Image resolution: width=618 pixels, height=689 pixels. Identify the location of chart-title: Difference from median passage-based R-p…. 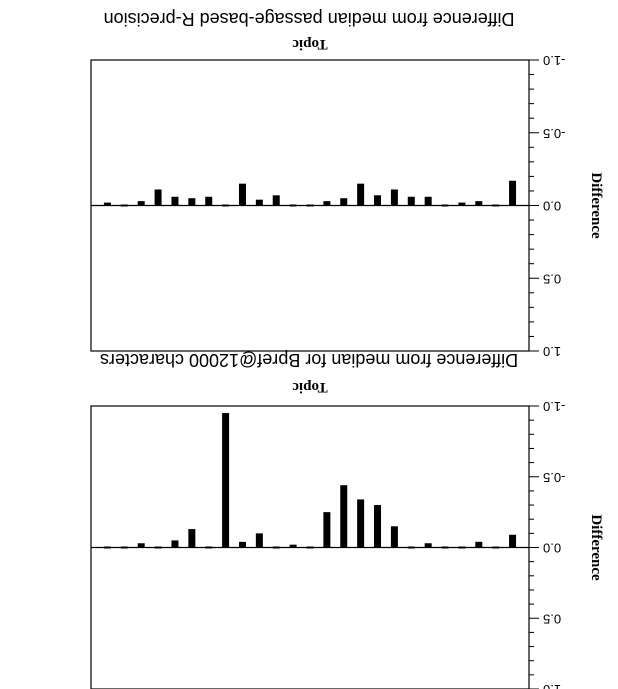
(309, 19).